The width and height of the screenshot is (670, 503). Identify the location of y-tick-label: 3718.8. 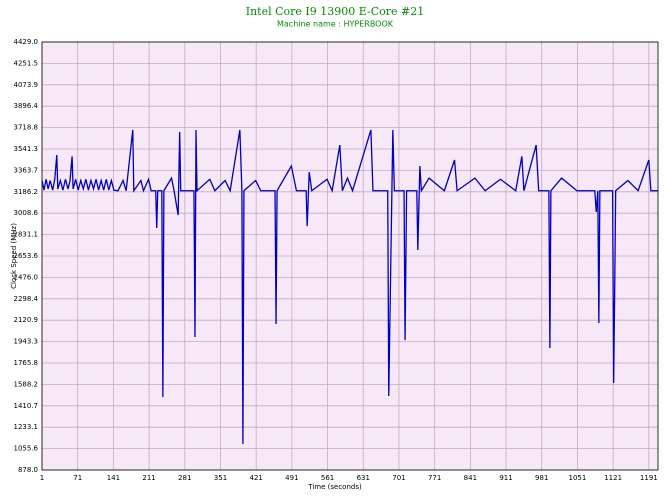
(26, 128).